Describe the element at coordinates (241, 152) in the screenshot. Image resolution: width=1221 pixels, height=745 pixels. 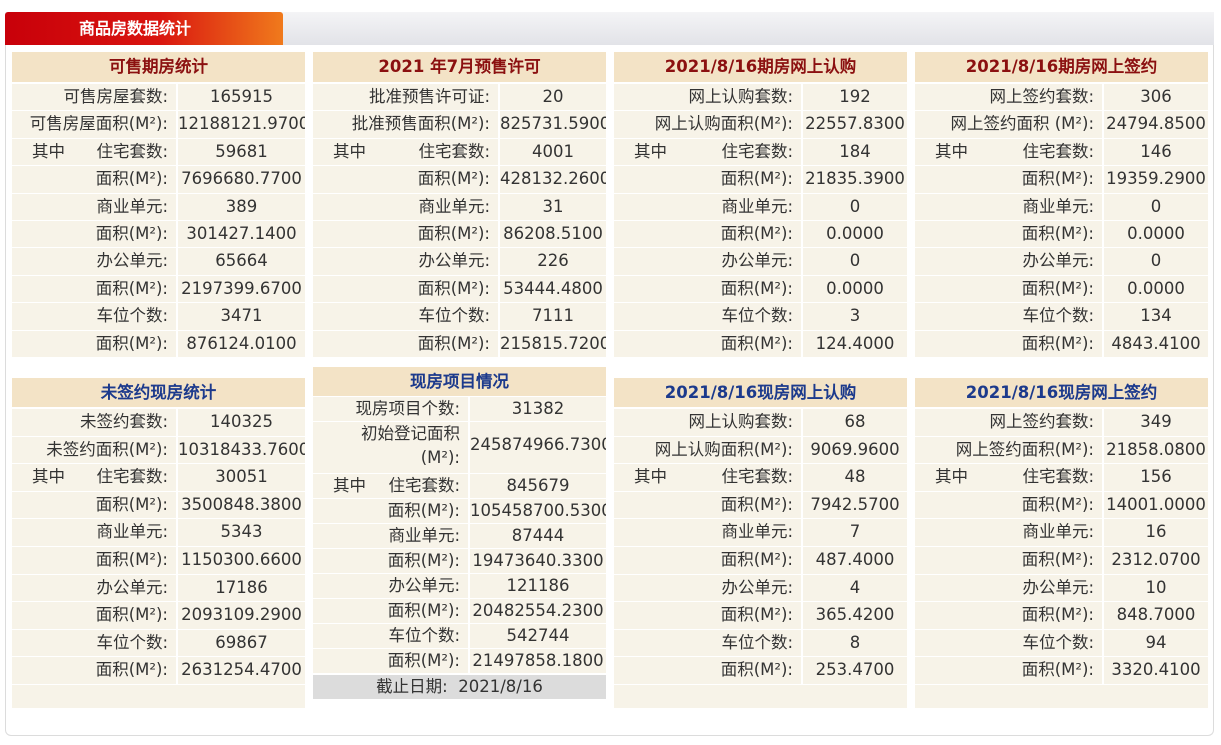
I see `row-value: 59681` at that location.